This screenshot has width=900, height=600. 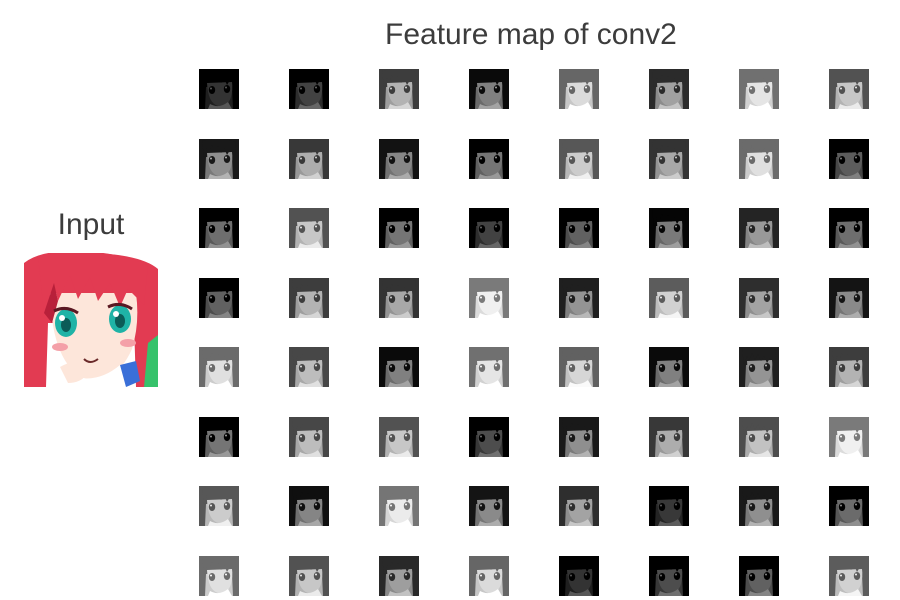 I want to click on green-accent, so click(x=151, y=361).